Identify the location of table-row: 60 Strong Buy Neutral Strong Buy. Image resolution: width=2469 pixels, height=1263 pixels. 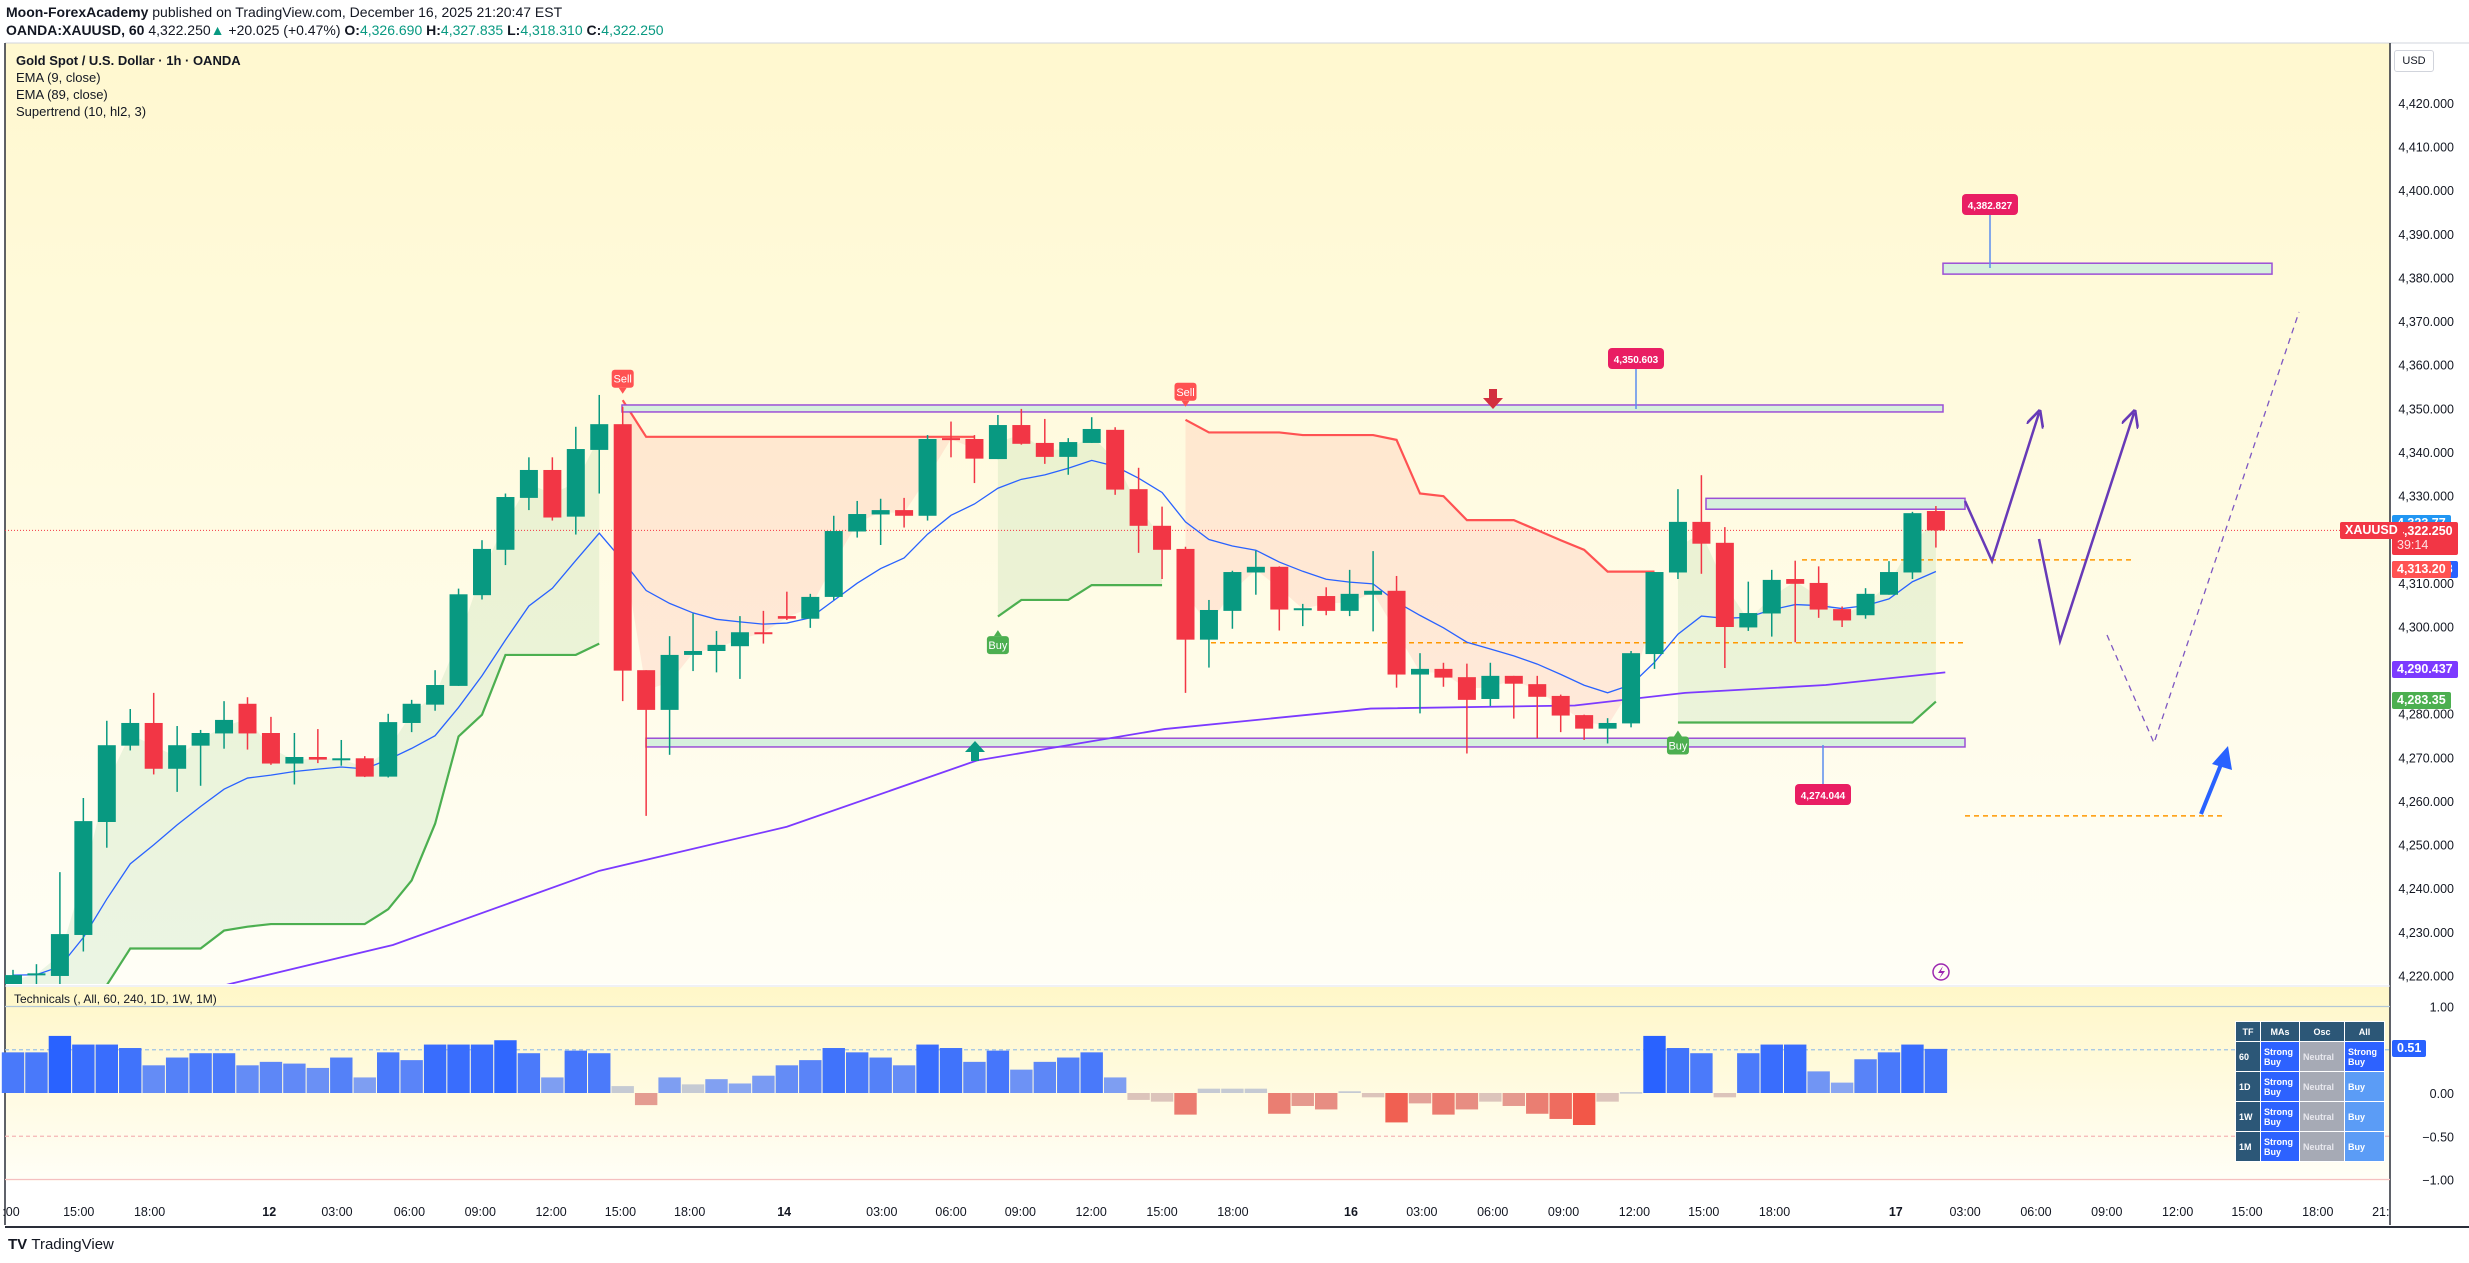
(2310, 1056).